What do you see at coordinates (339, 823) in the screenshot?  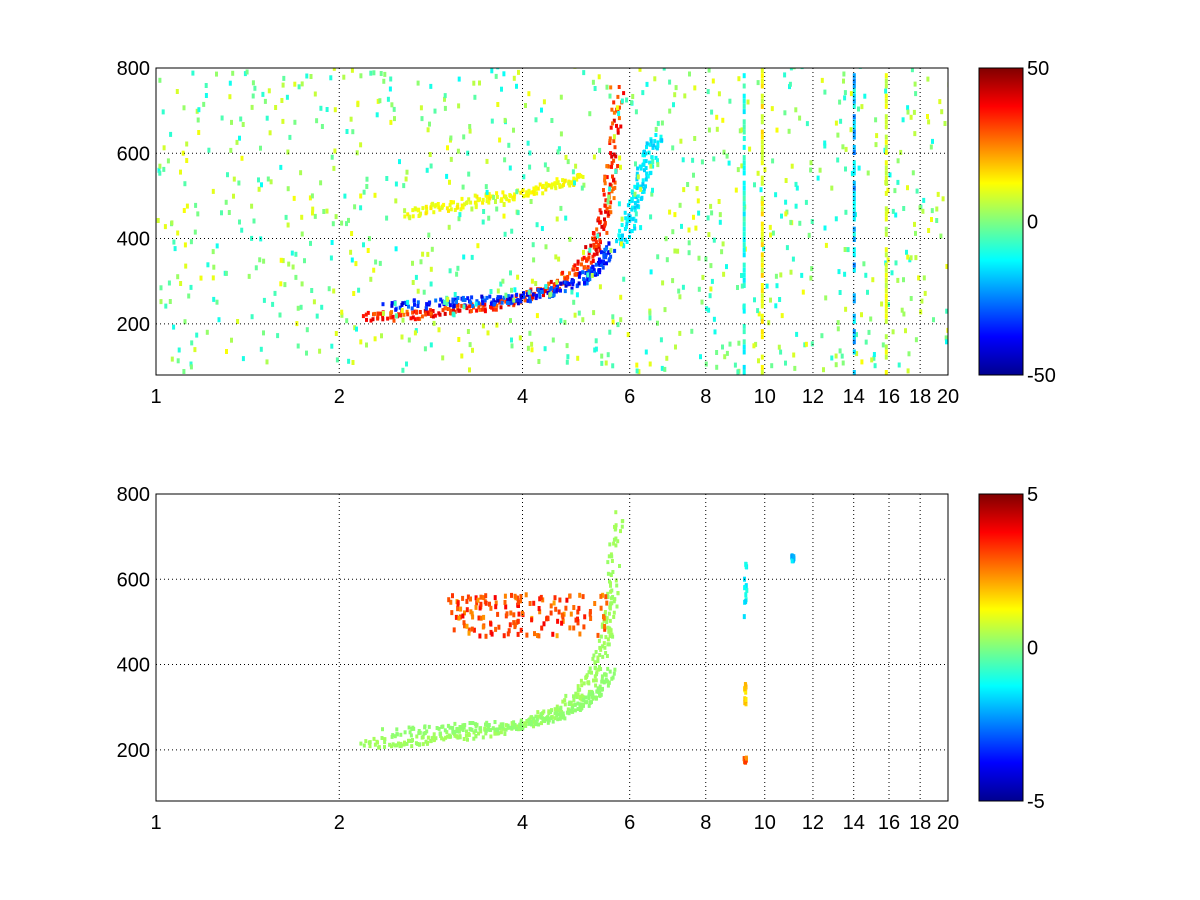 I see `x-tick-label: 2` at bounding box center [339, 823].